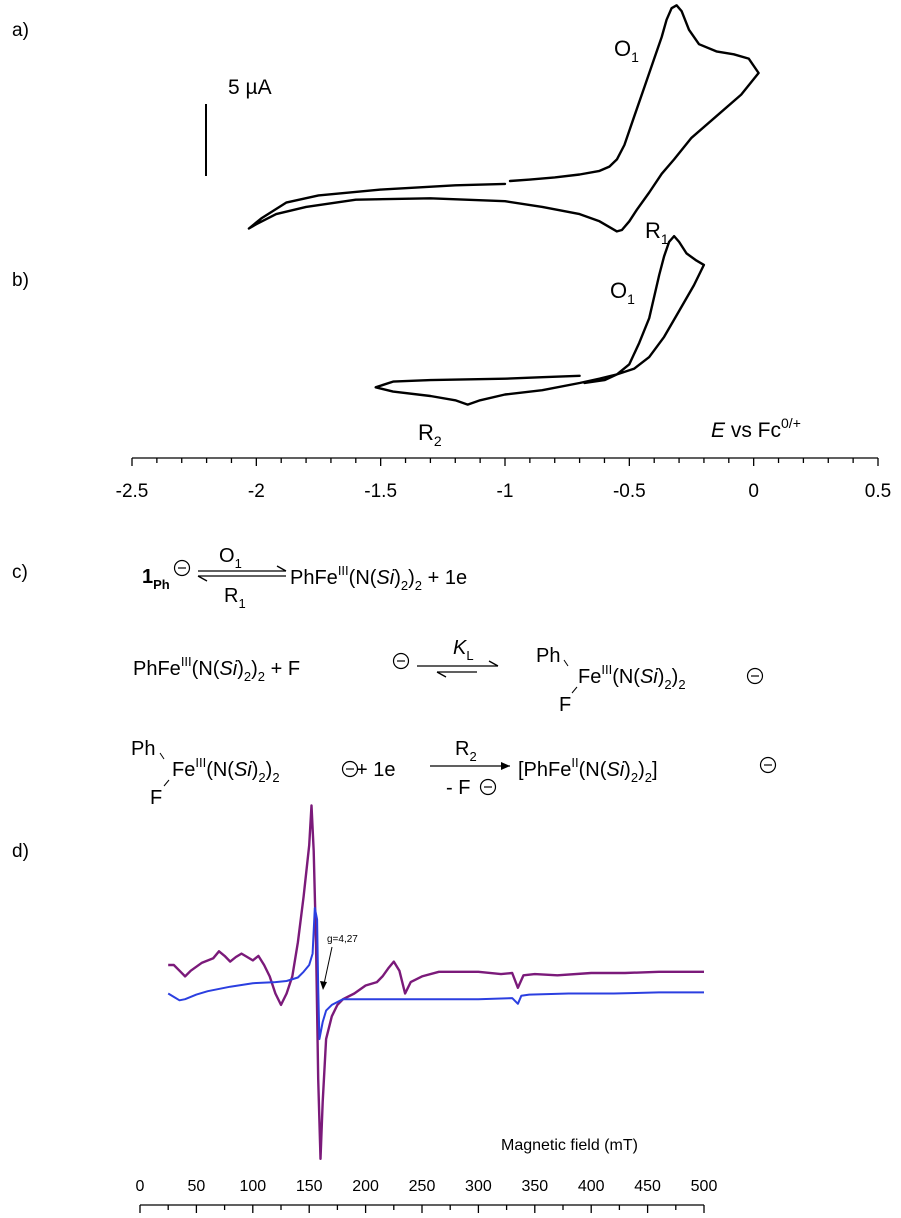 The image size is (901, 1218). Describe the element at coordinates (378, 578) in the screenshot. I see `svg-text: PhFeIII(N(Si)2)2 + 1e` at that location.